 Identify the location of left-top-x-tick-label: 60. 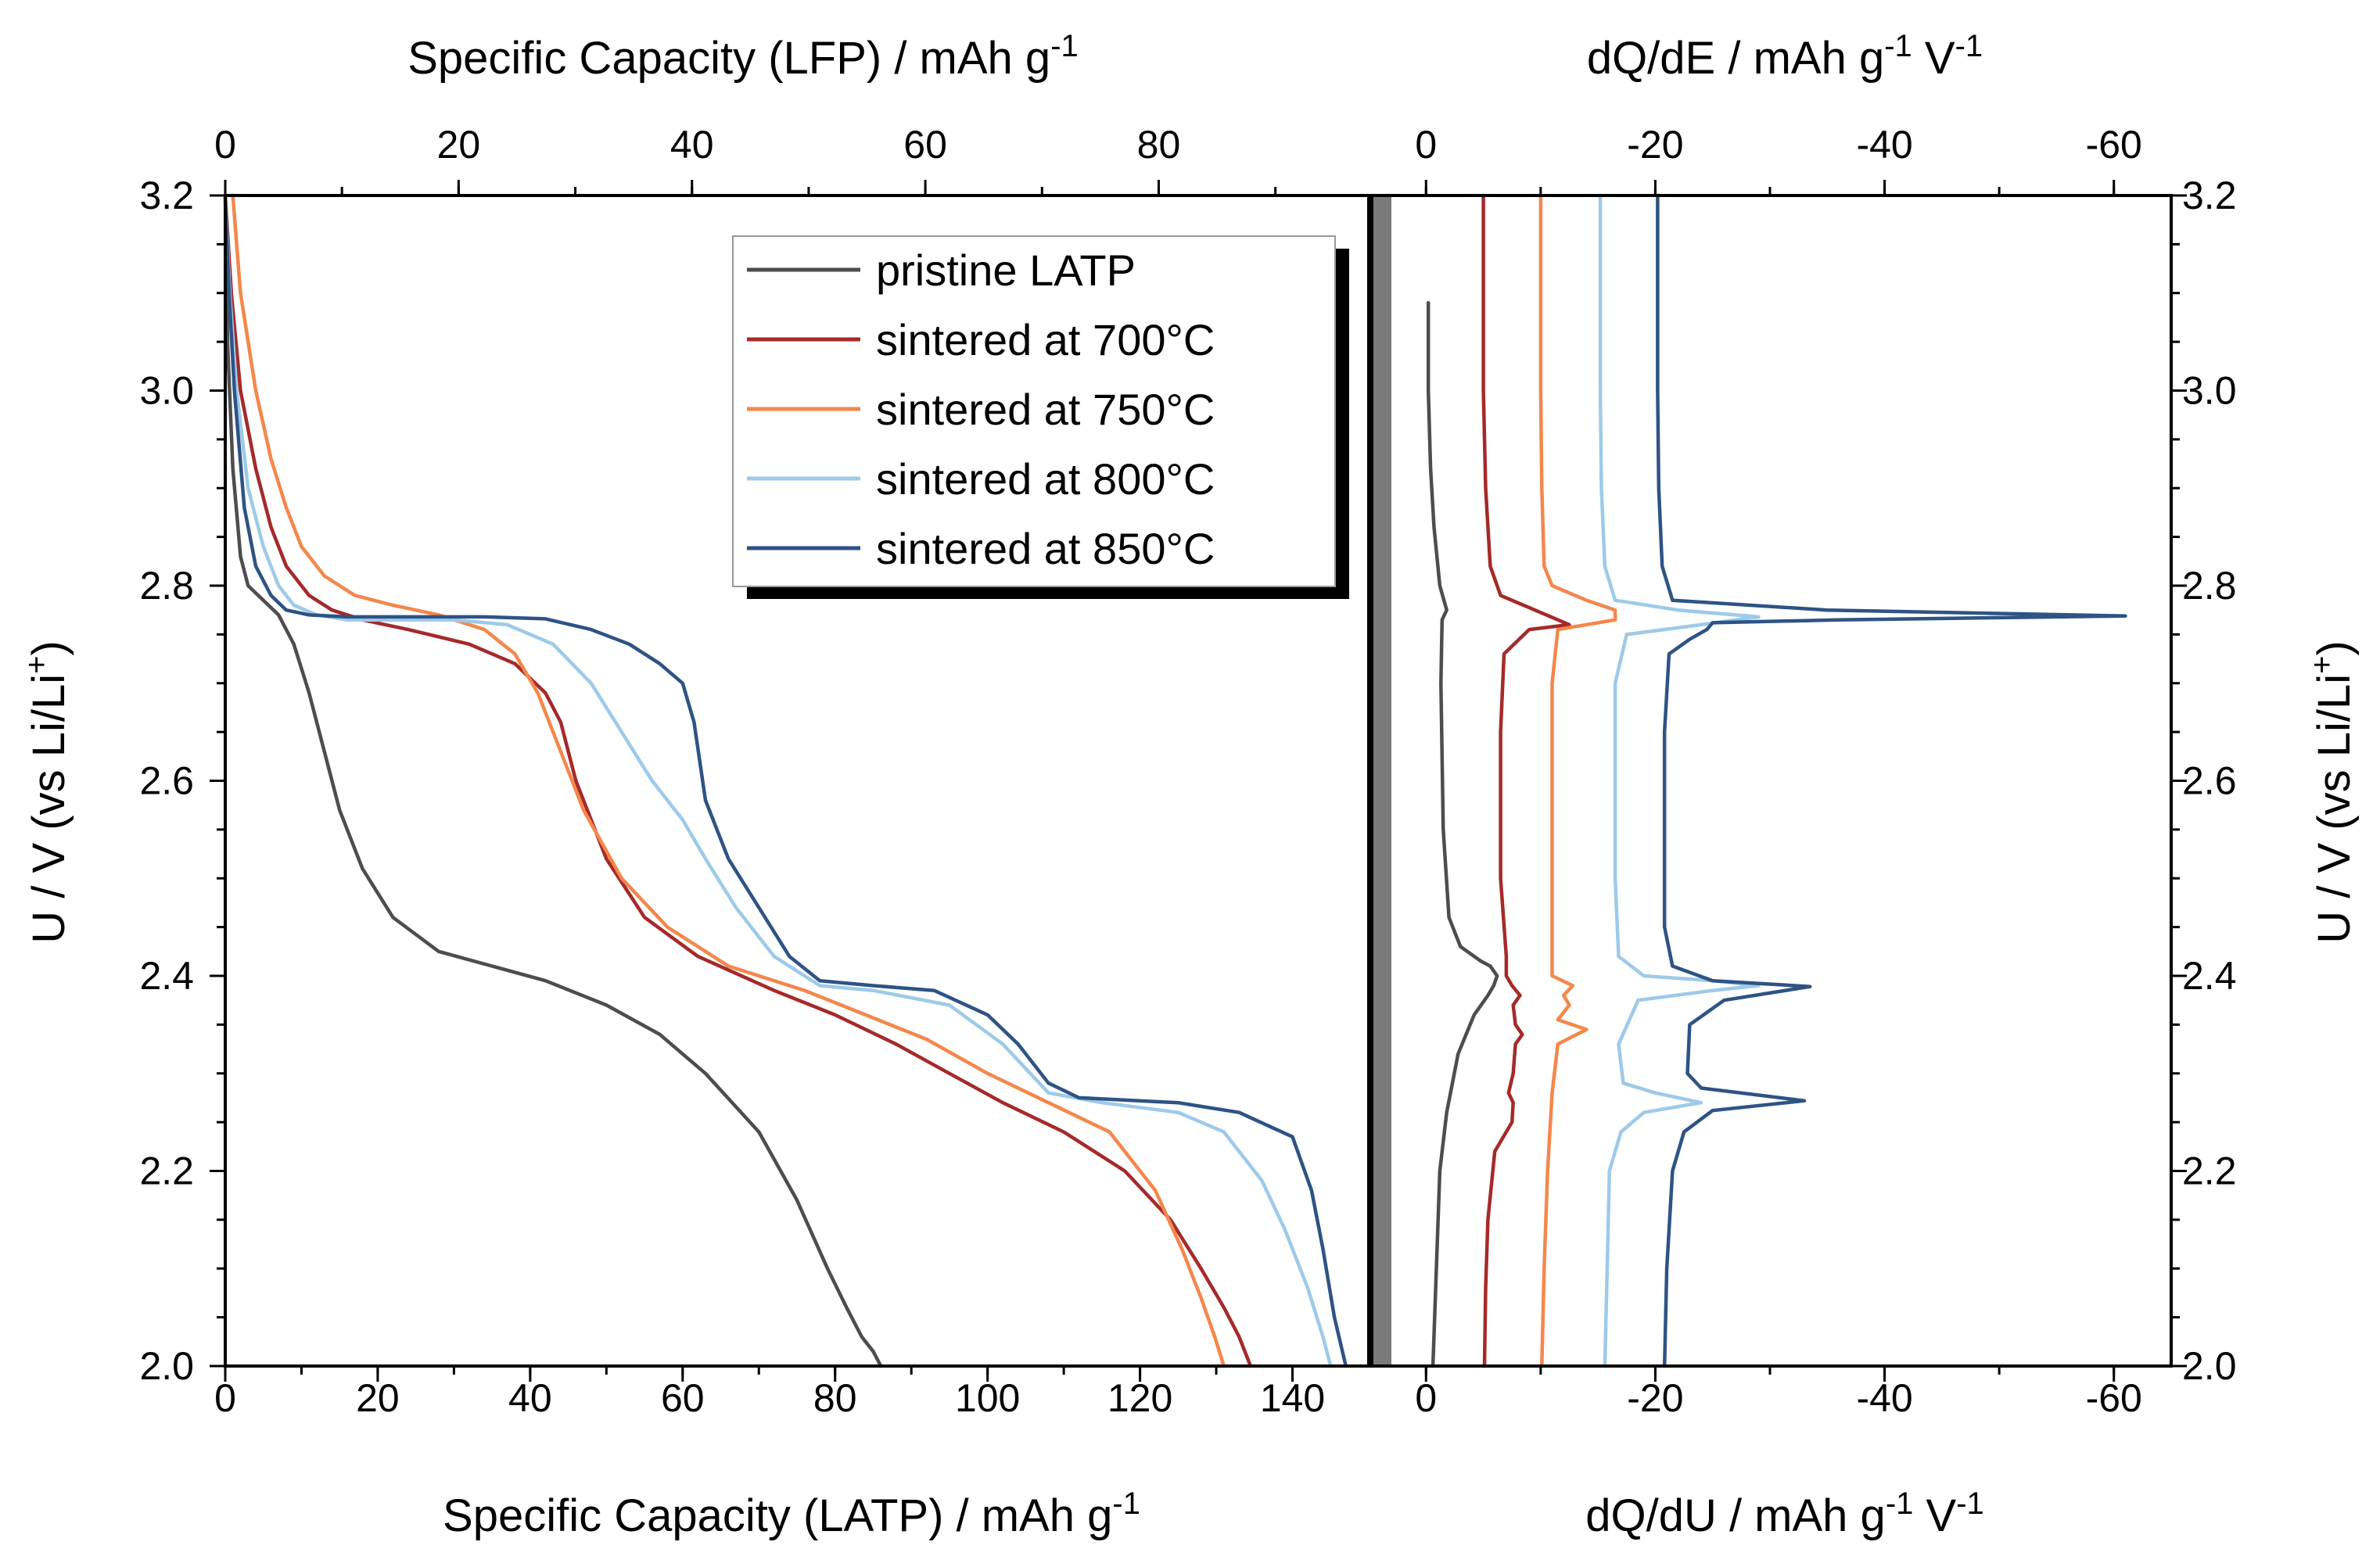
(925, 145).